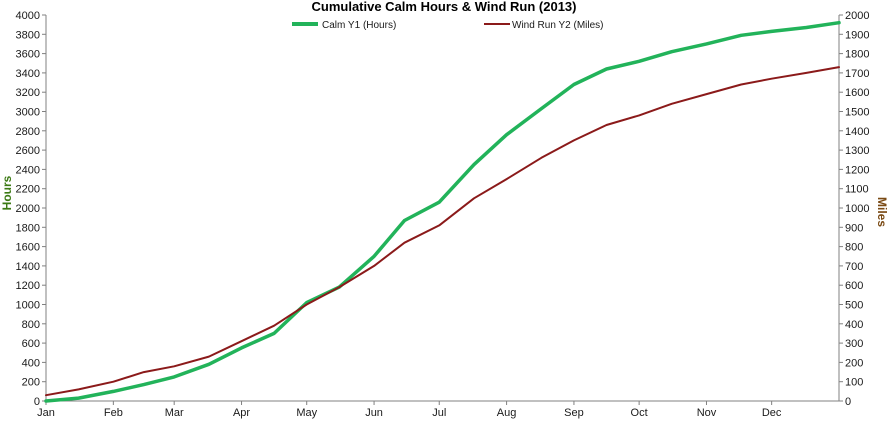 This screenshot has width=889, height=424. What do you see at coordinates (857, 113) in the screenshot?
I see `y2-tick-label: 1500` at bounding box center [857, 113].